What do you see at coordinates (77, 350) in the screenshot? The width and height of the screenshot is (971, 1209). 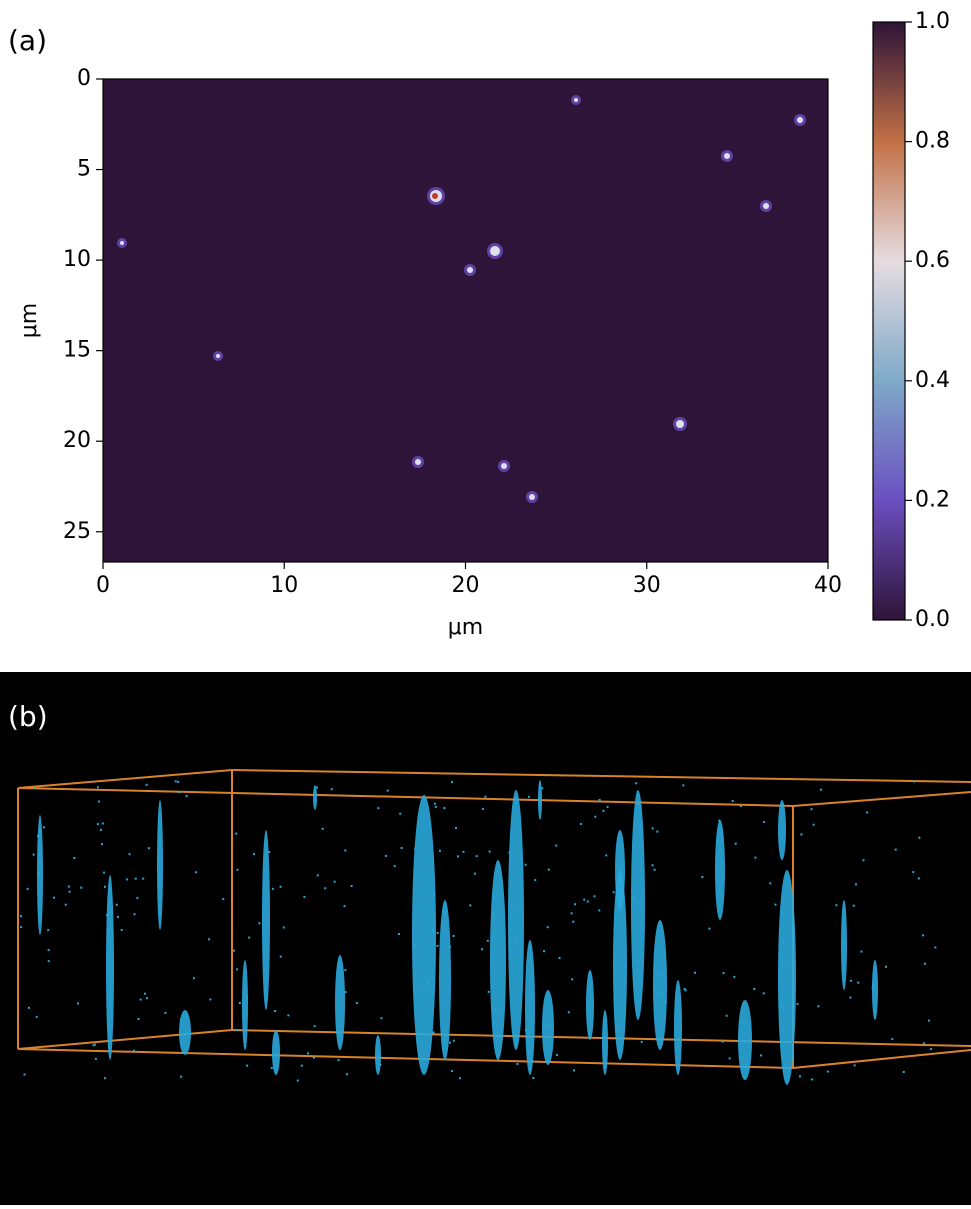 I see `y-tick-label: 15` at bounding box center [77, 350].